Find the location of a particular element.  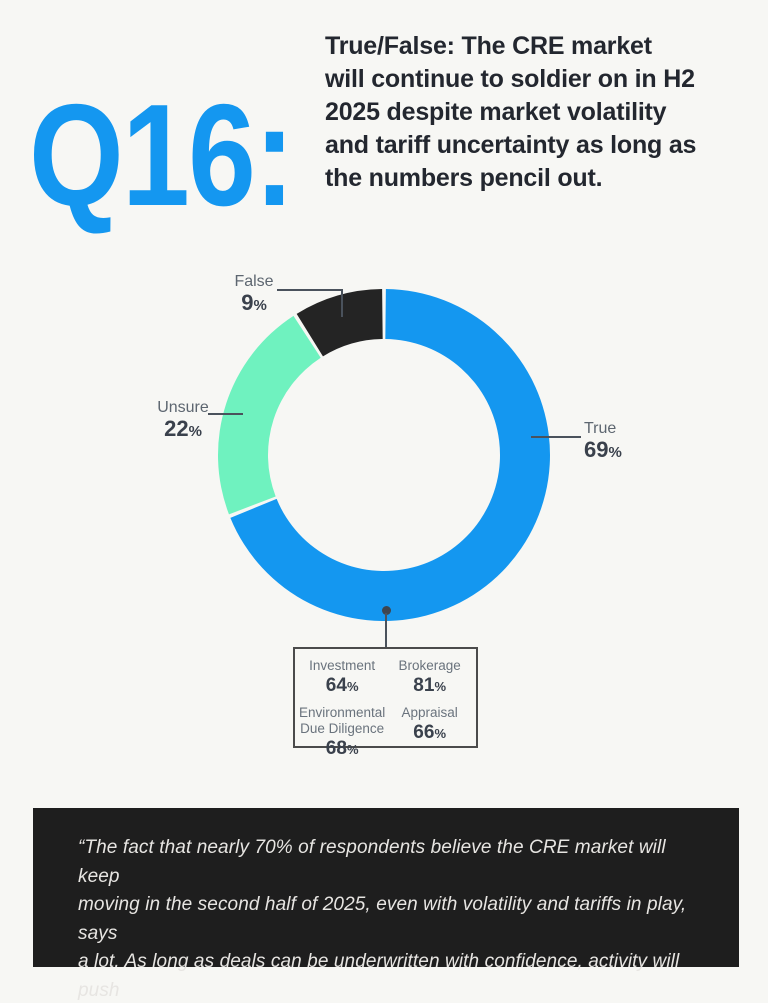

question-number: Q16: is located at coordinates (162, 155).